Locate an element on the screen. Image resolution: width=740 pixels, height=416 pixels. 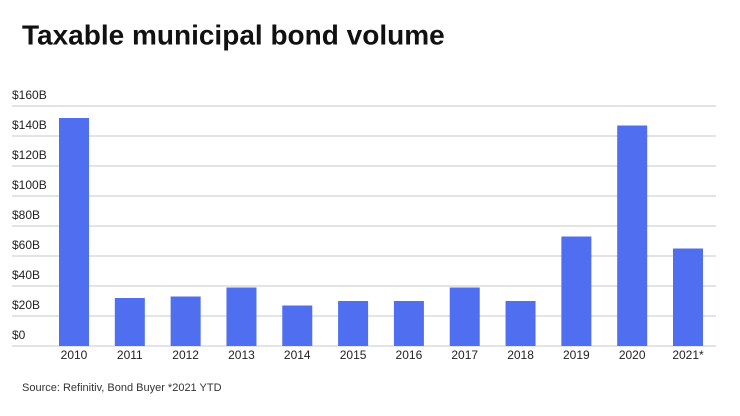
x-tick-label: 2014 is located at coordinates (297, 355).